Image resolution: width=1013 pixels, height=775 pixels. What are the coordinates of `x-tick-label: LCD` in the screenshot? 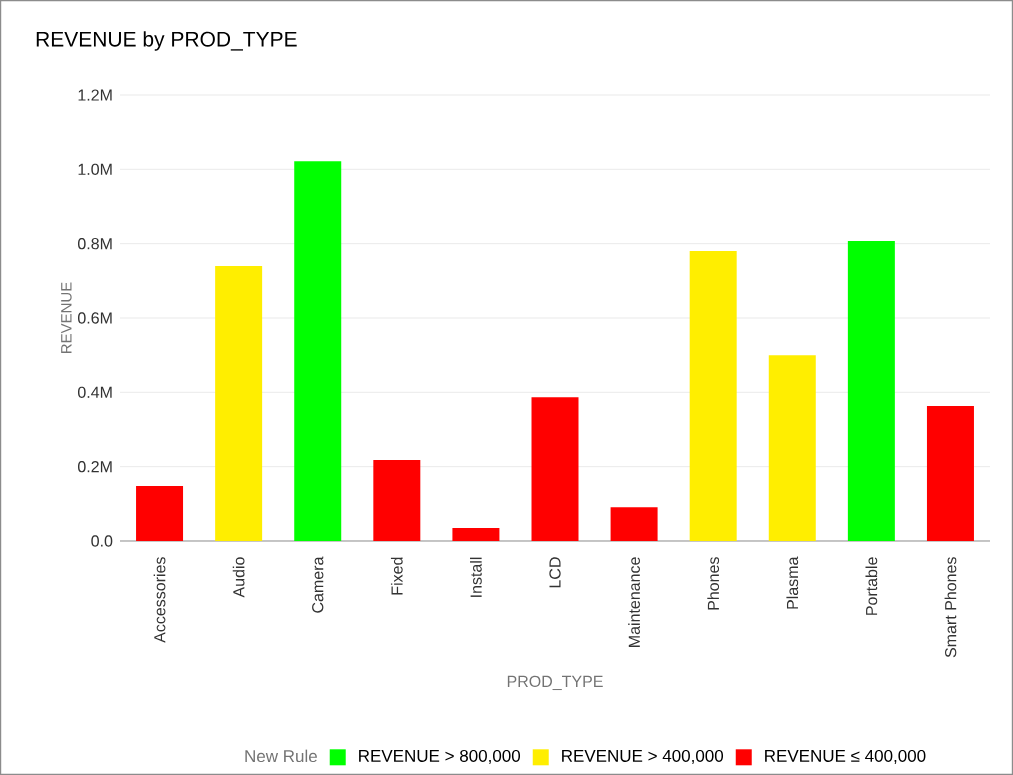 It's located at (555, 572).